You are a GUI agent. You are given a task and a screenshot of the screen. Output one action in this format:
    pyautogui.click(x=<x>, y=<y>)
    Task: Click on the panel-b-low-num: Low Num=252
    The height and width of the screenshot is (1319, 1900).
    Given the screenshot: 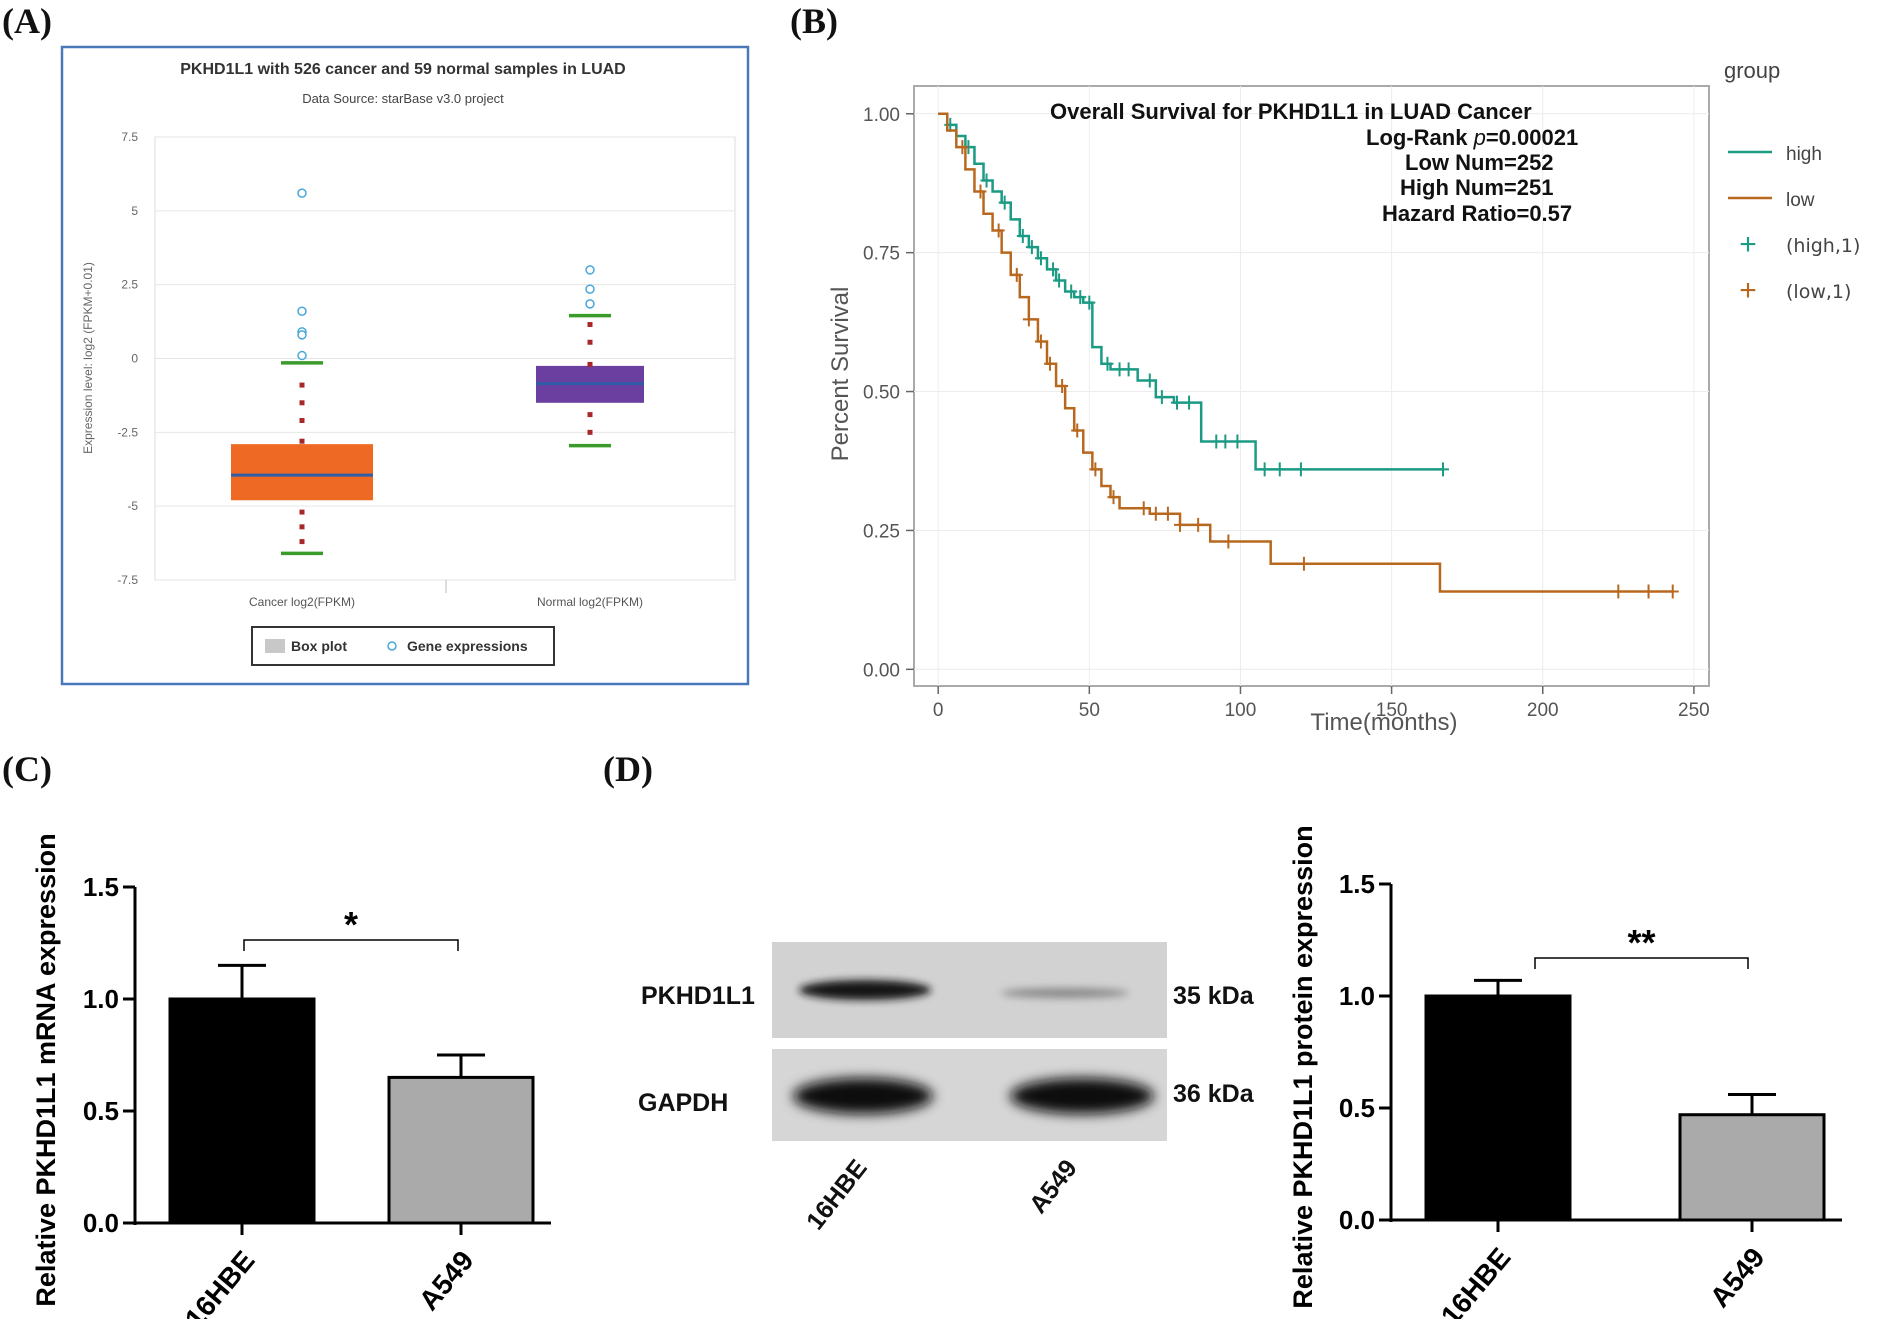 What is the action you would take?
    pyautogui.click(x=1479, y=162)
    